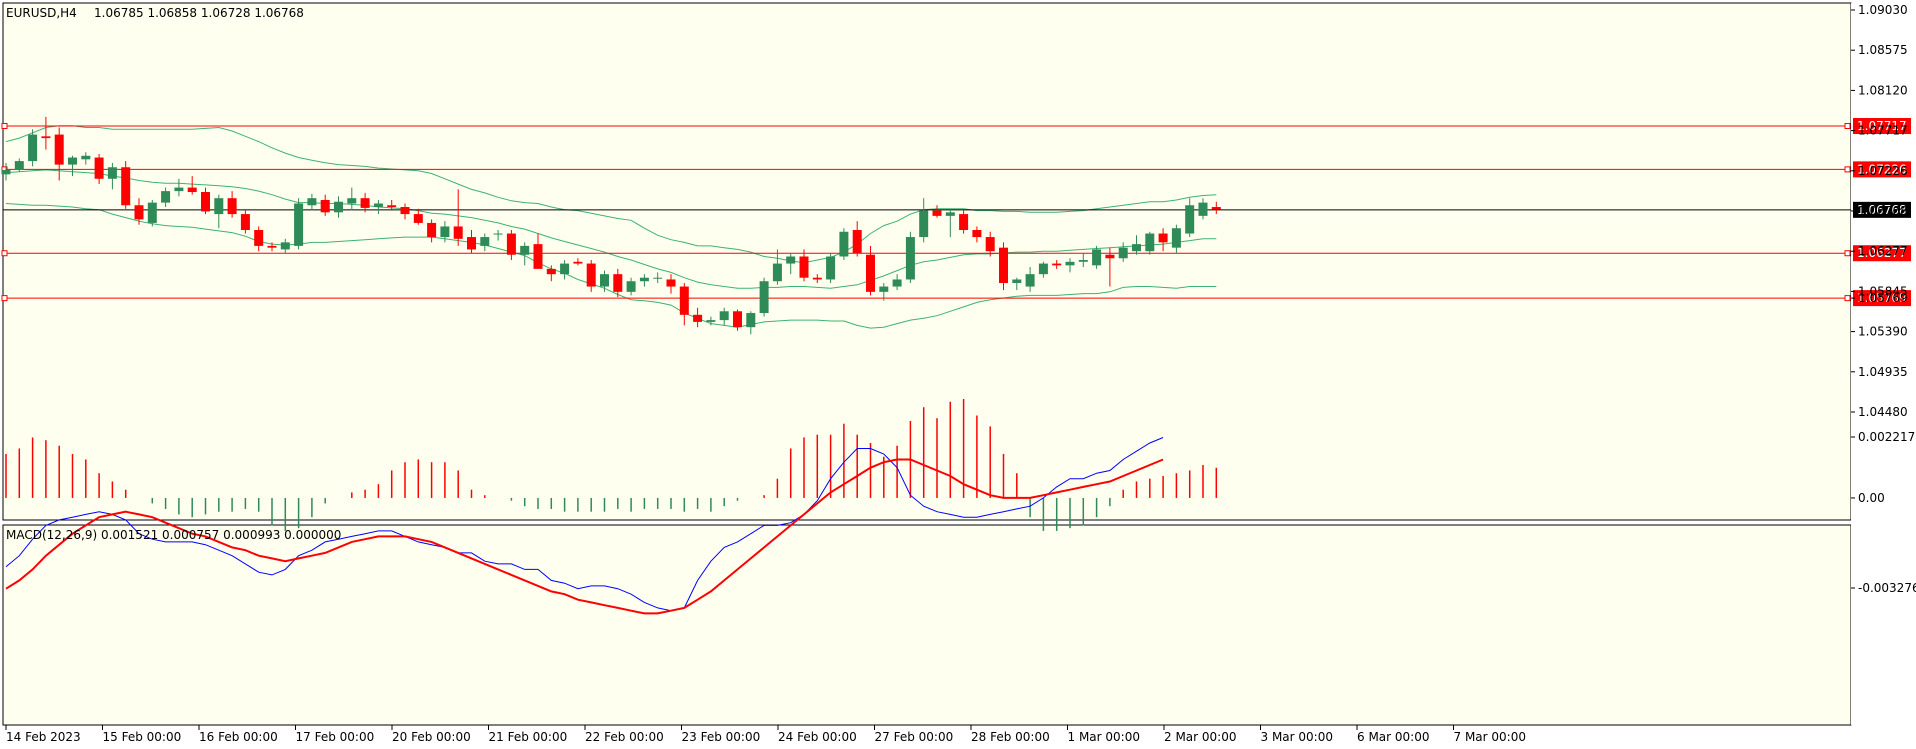 The image size is (1916, 749). What do you see at coordinates (624, 737) in the screenshot?
I see `time-tick-label: 22 Feb 00:00` at bounding box center [624, 737].